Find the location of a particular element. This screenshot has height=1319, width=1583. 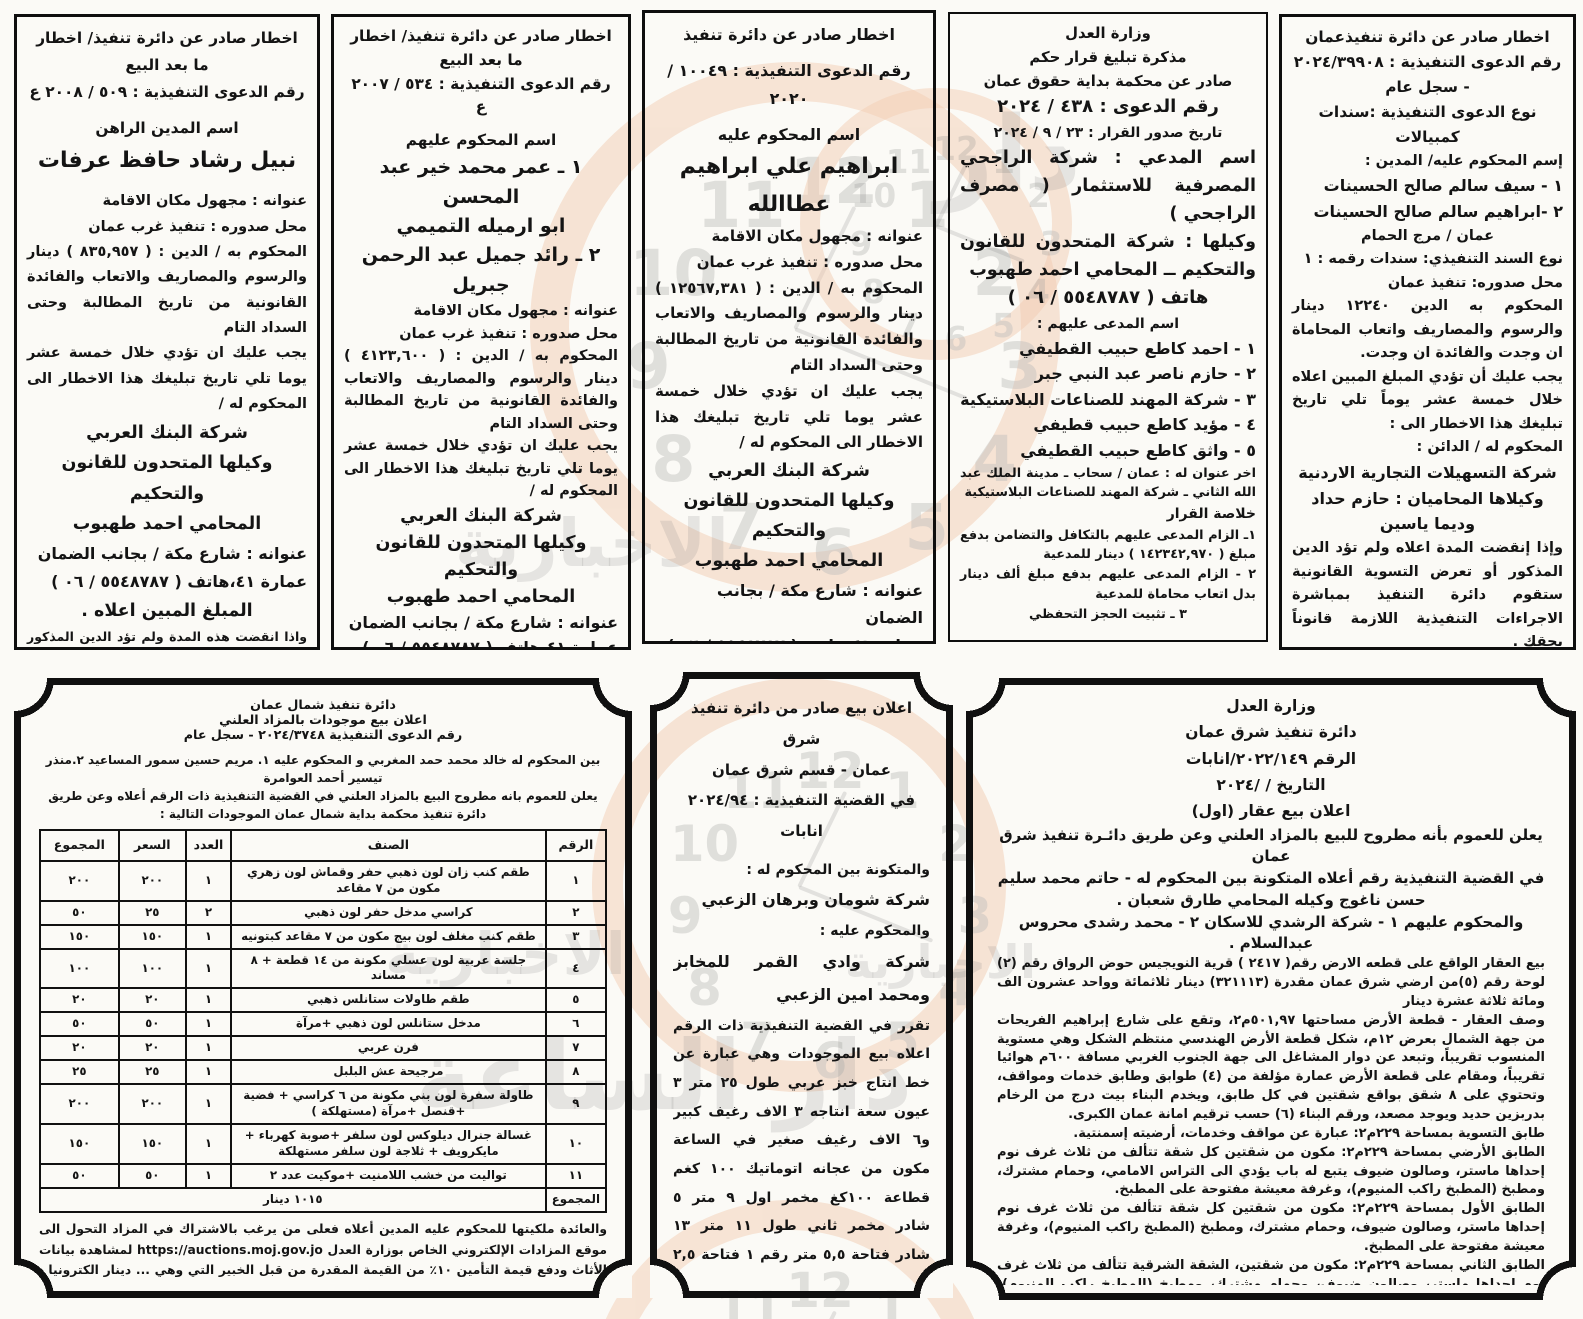

text-line: إسم المحكوم عليه/ المدين : is located at coordinates (1463, 160).